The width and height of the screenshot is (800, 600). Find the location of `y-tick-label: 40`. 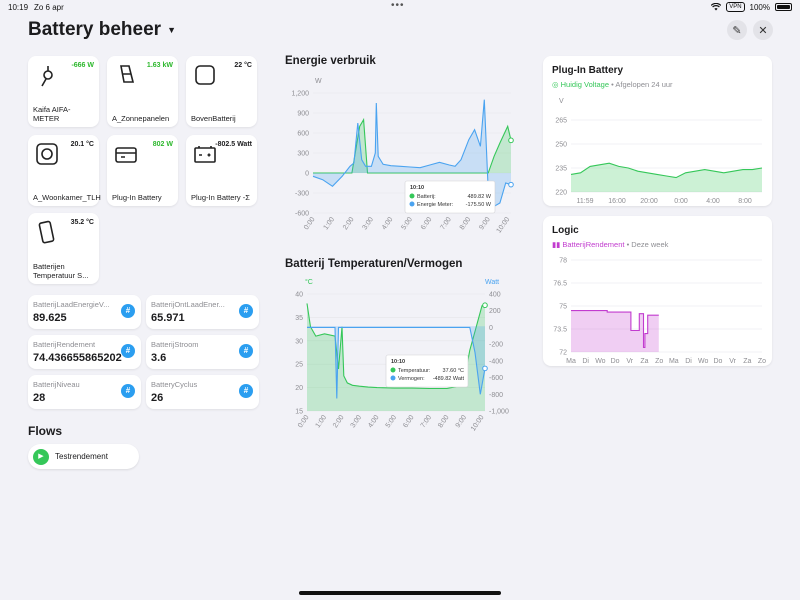

y-tick-label: 40 is located at coordinates (299, 295).